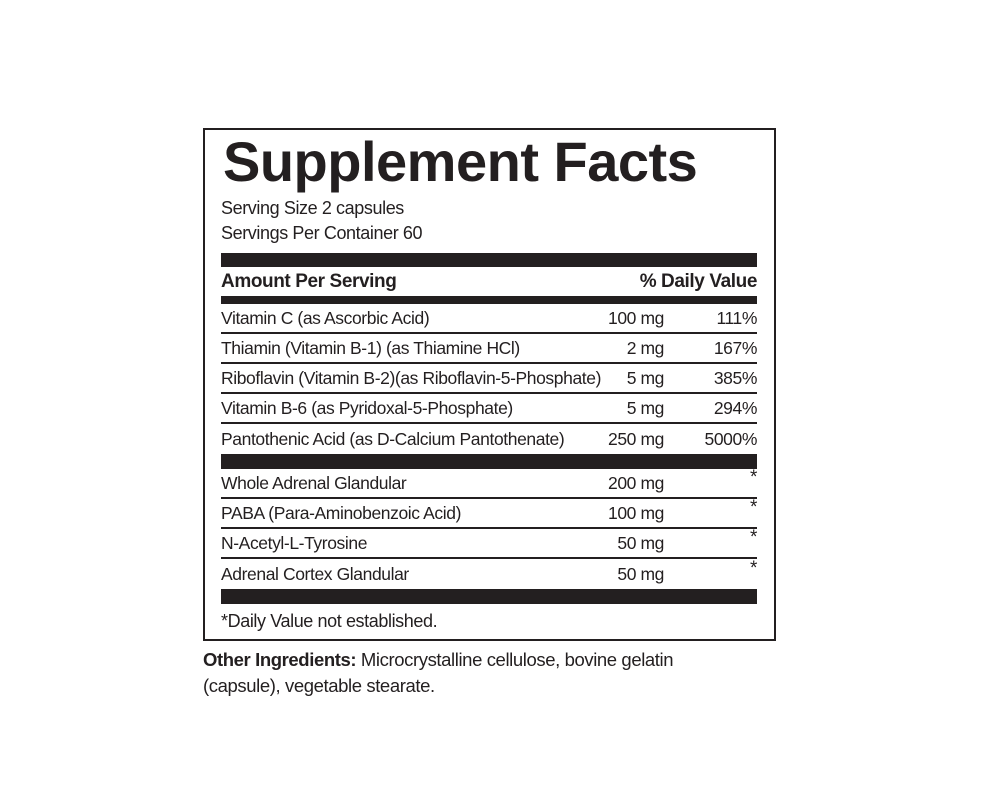 The width and height of the screenshot is (993, 794). I want to click on nutrient-amount: 250 mg, so click(636, 438).